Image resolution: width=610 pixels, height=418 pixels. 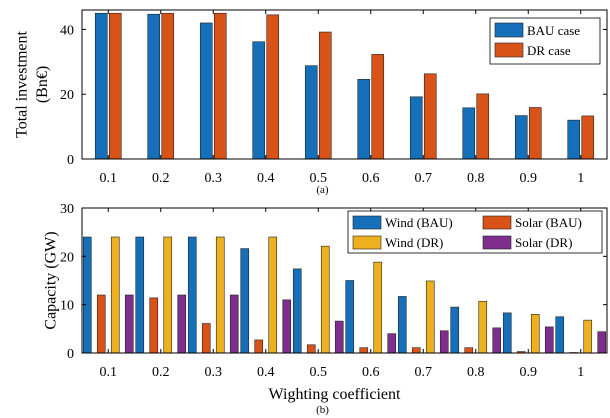 I want to click on legend-label: BAU case, so click(x=553, y=30).